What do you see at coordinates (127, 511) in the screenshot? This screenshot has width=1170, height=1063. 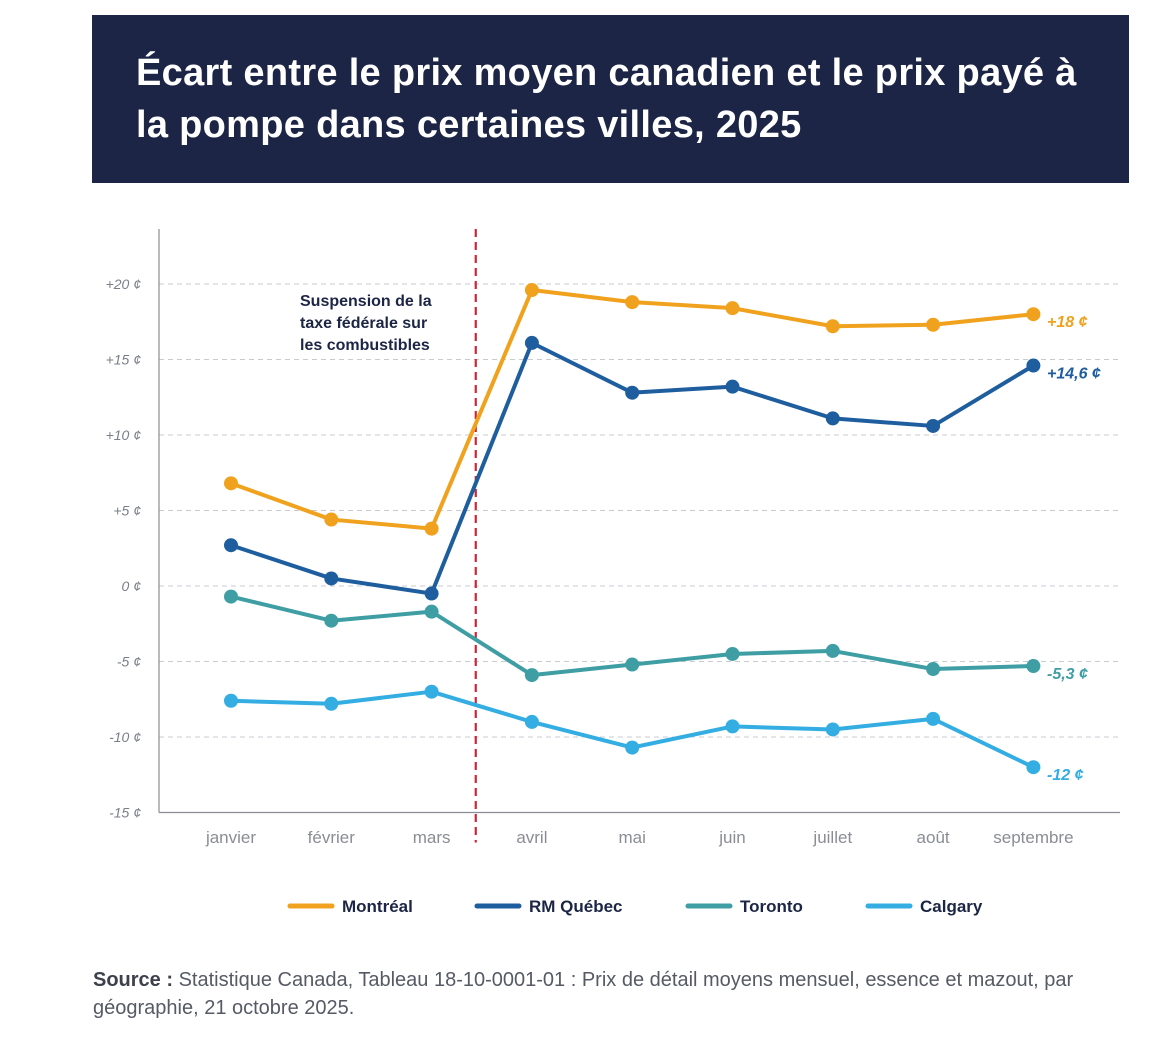 I see `y-tick-label: +5 ¢` at bounding box center [127, 511].